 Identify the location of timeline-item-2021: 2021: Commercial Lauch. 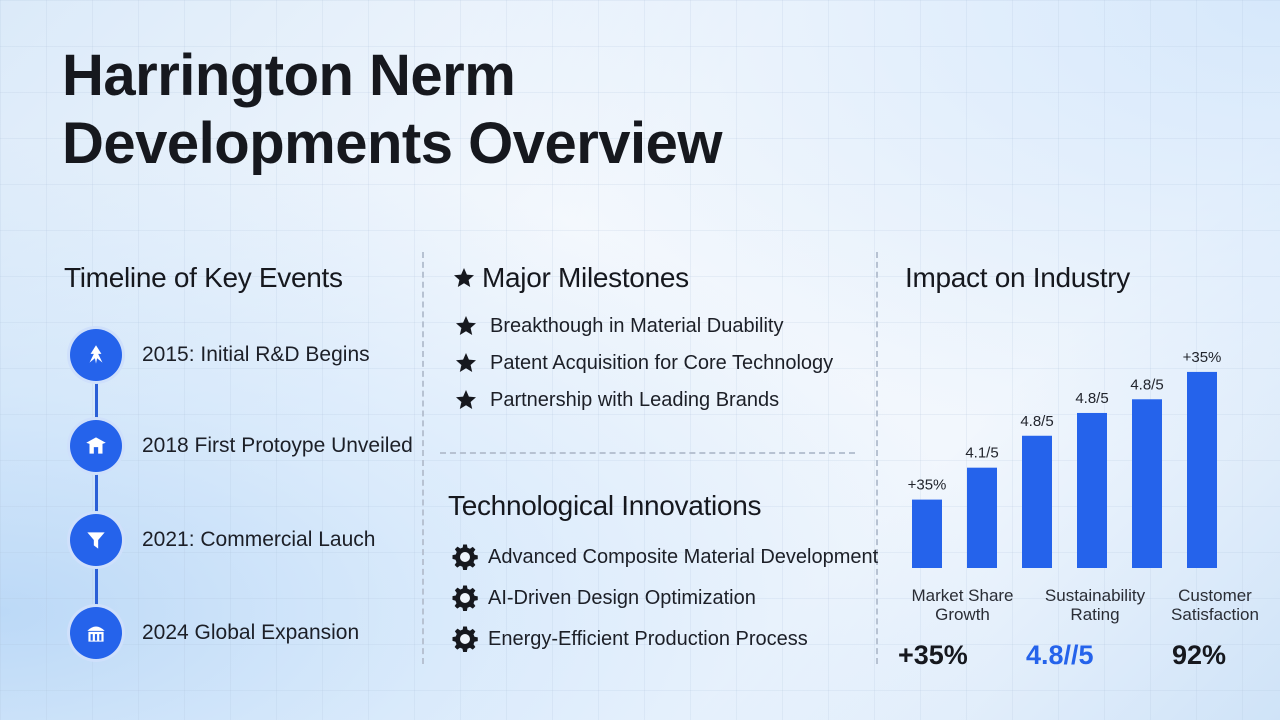
(222, 540).